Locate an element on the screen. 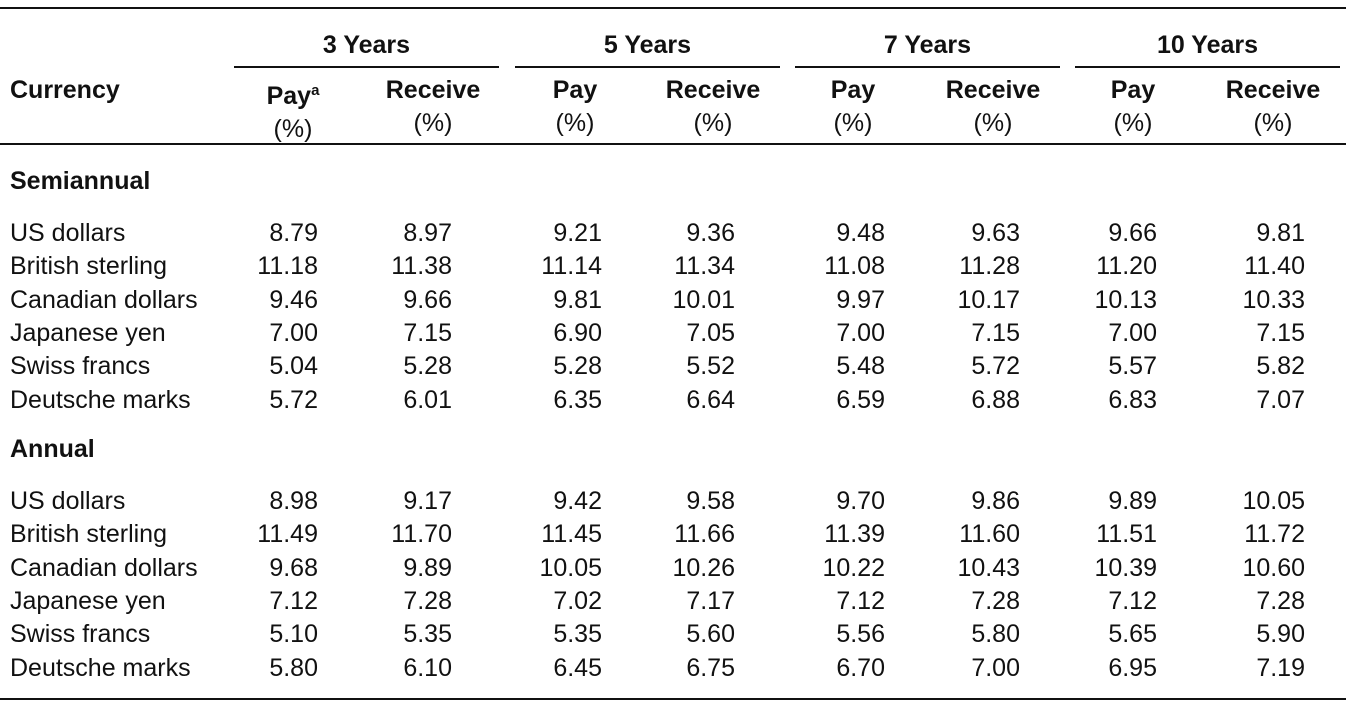 This screenshot has height=702, width=1350. pay-rate-cell: 10.39 is located at coordinates (1125, 567).